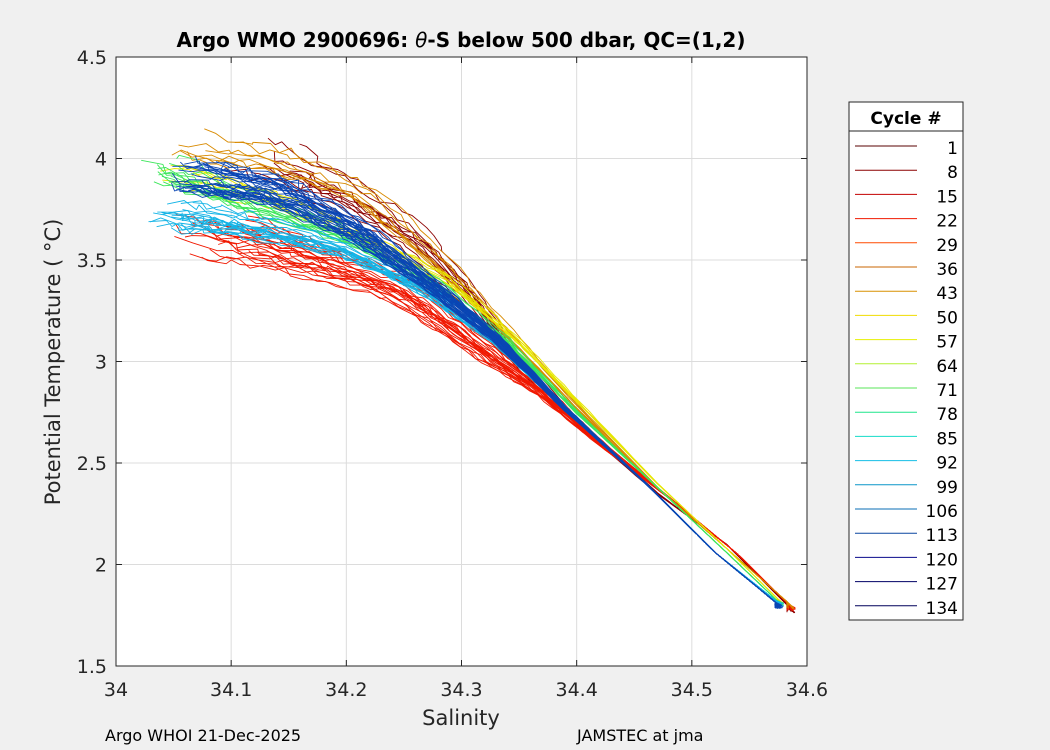  I want to click on legend-label: 64, so click(947, 367).